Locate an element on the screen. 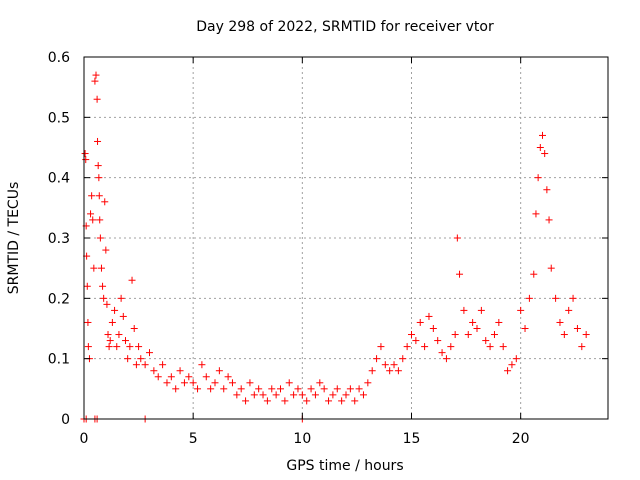 The height and width of the screenshot is (480, 640). x-tick-labels: 0 5 10 15 20 is located at coordinates (305, 439).